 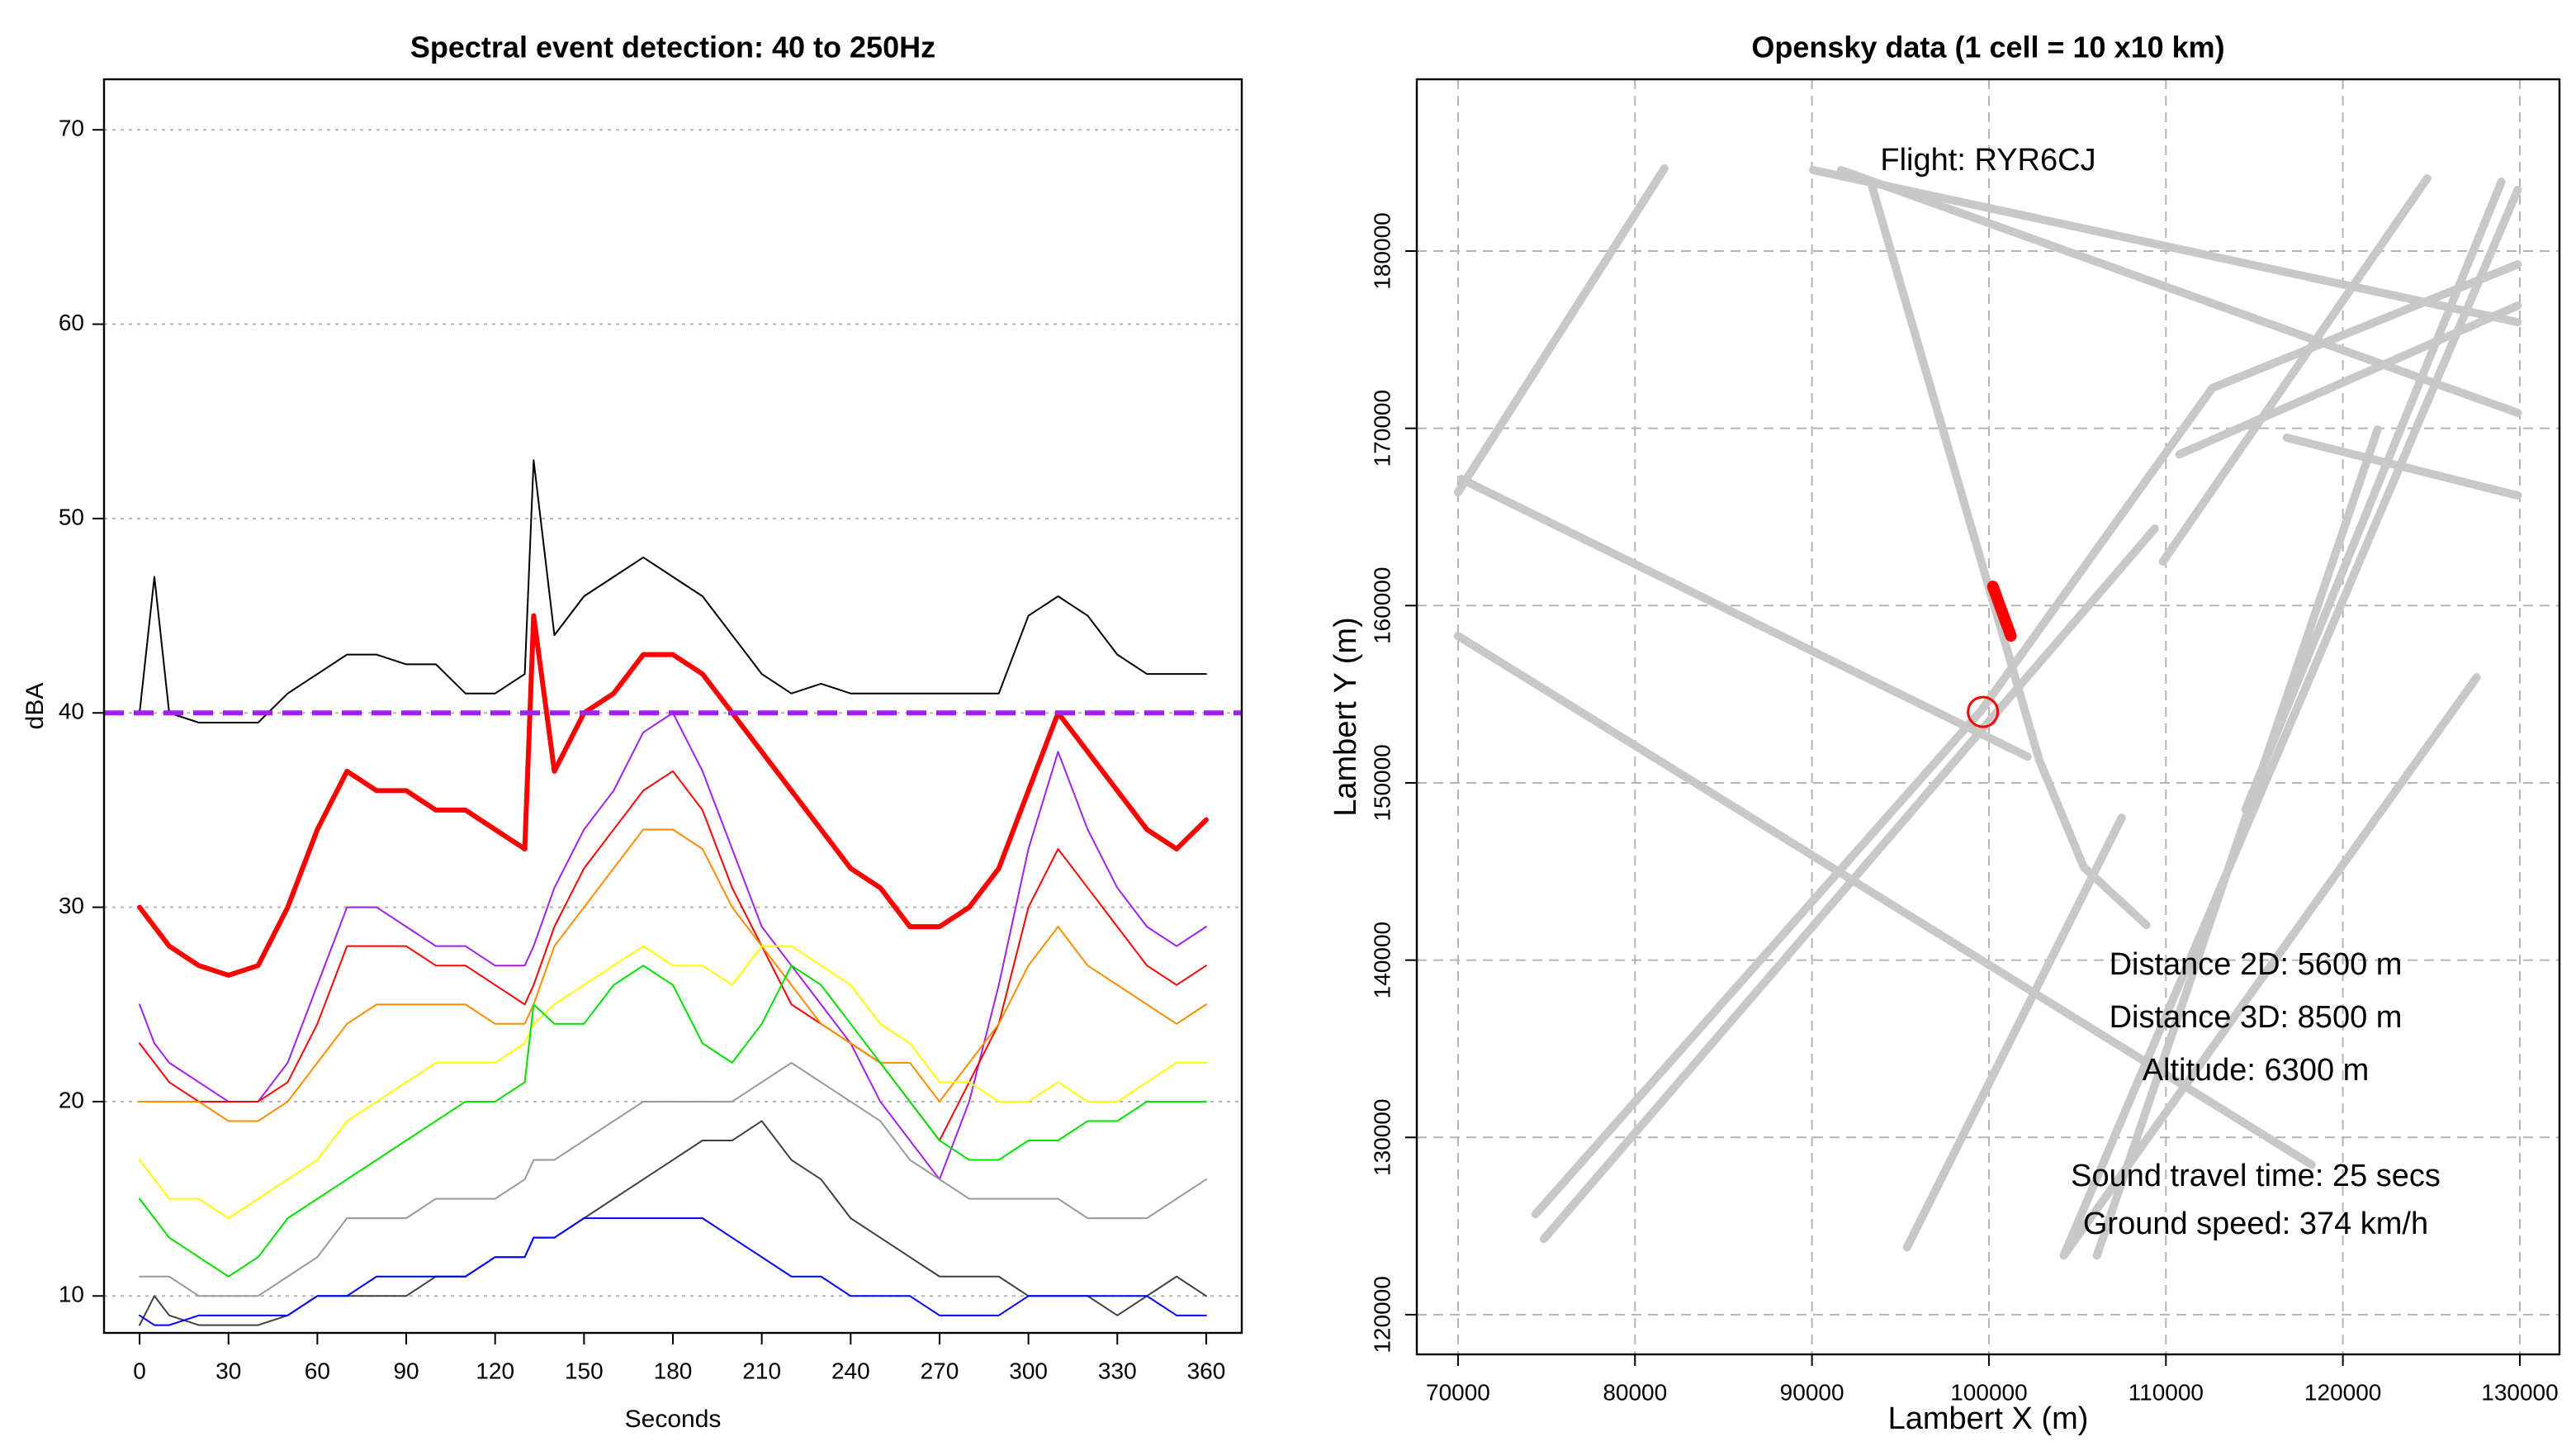 What do you see at coordinates (1987, 48) in the screenshot?
I see `chart-title: Opensky data (1 cell = 10 x10 km)` at bounding box center [1987, 48].